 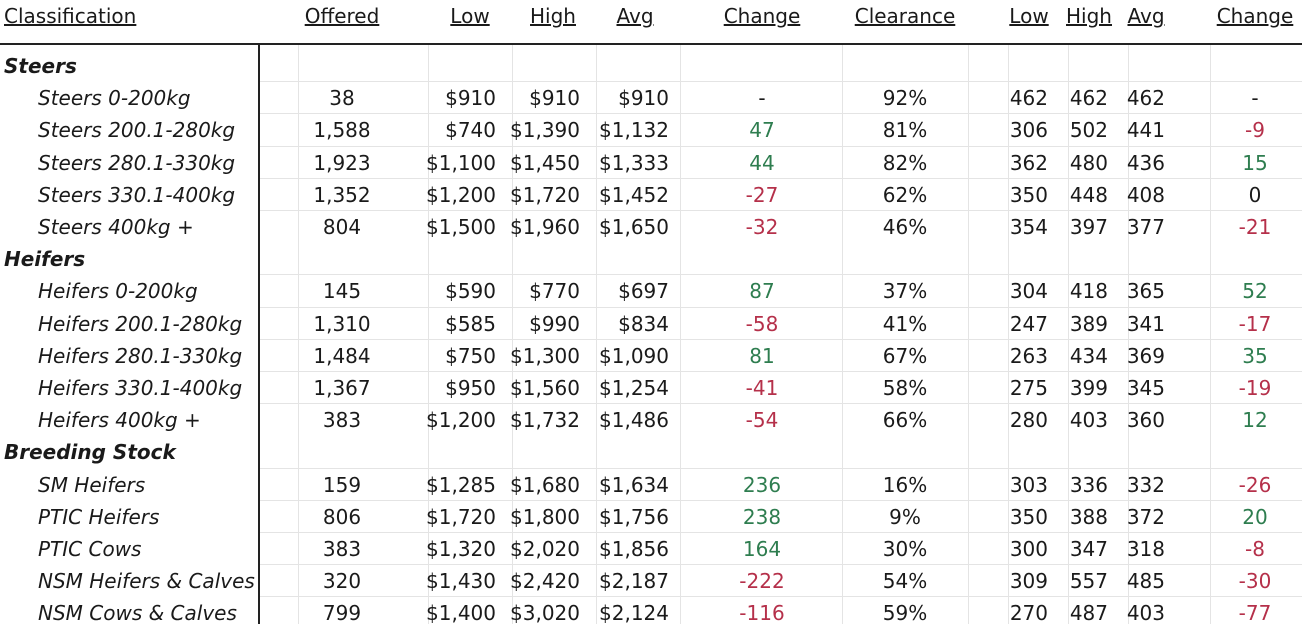 I want to click on offered-cell: 320, so click(x=342, y=581).